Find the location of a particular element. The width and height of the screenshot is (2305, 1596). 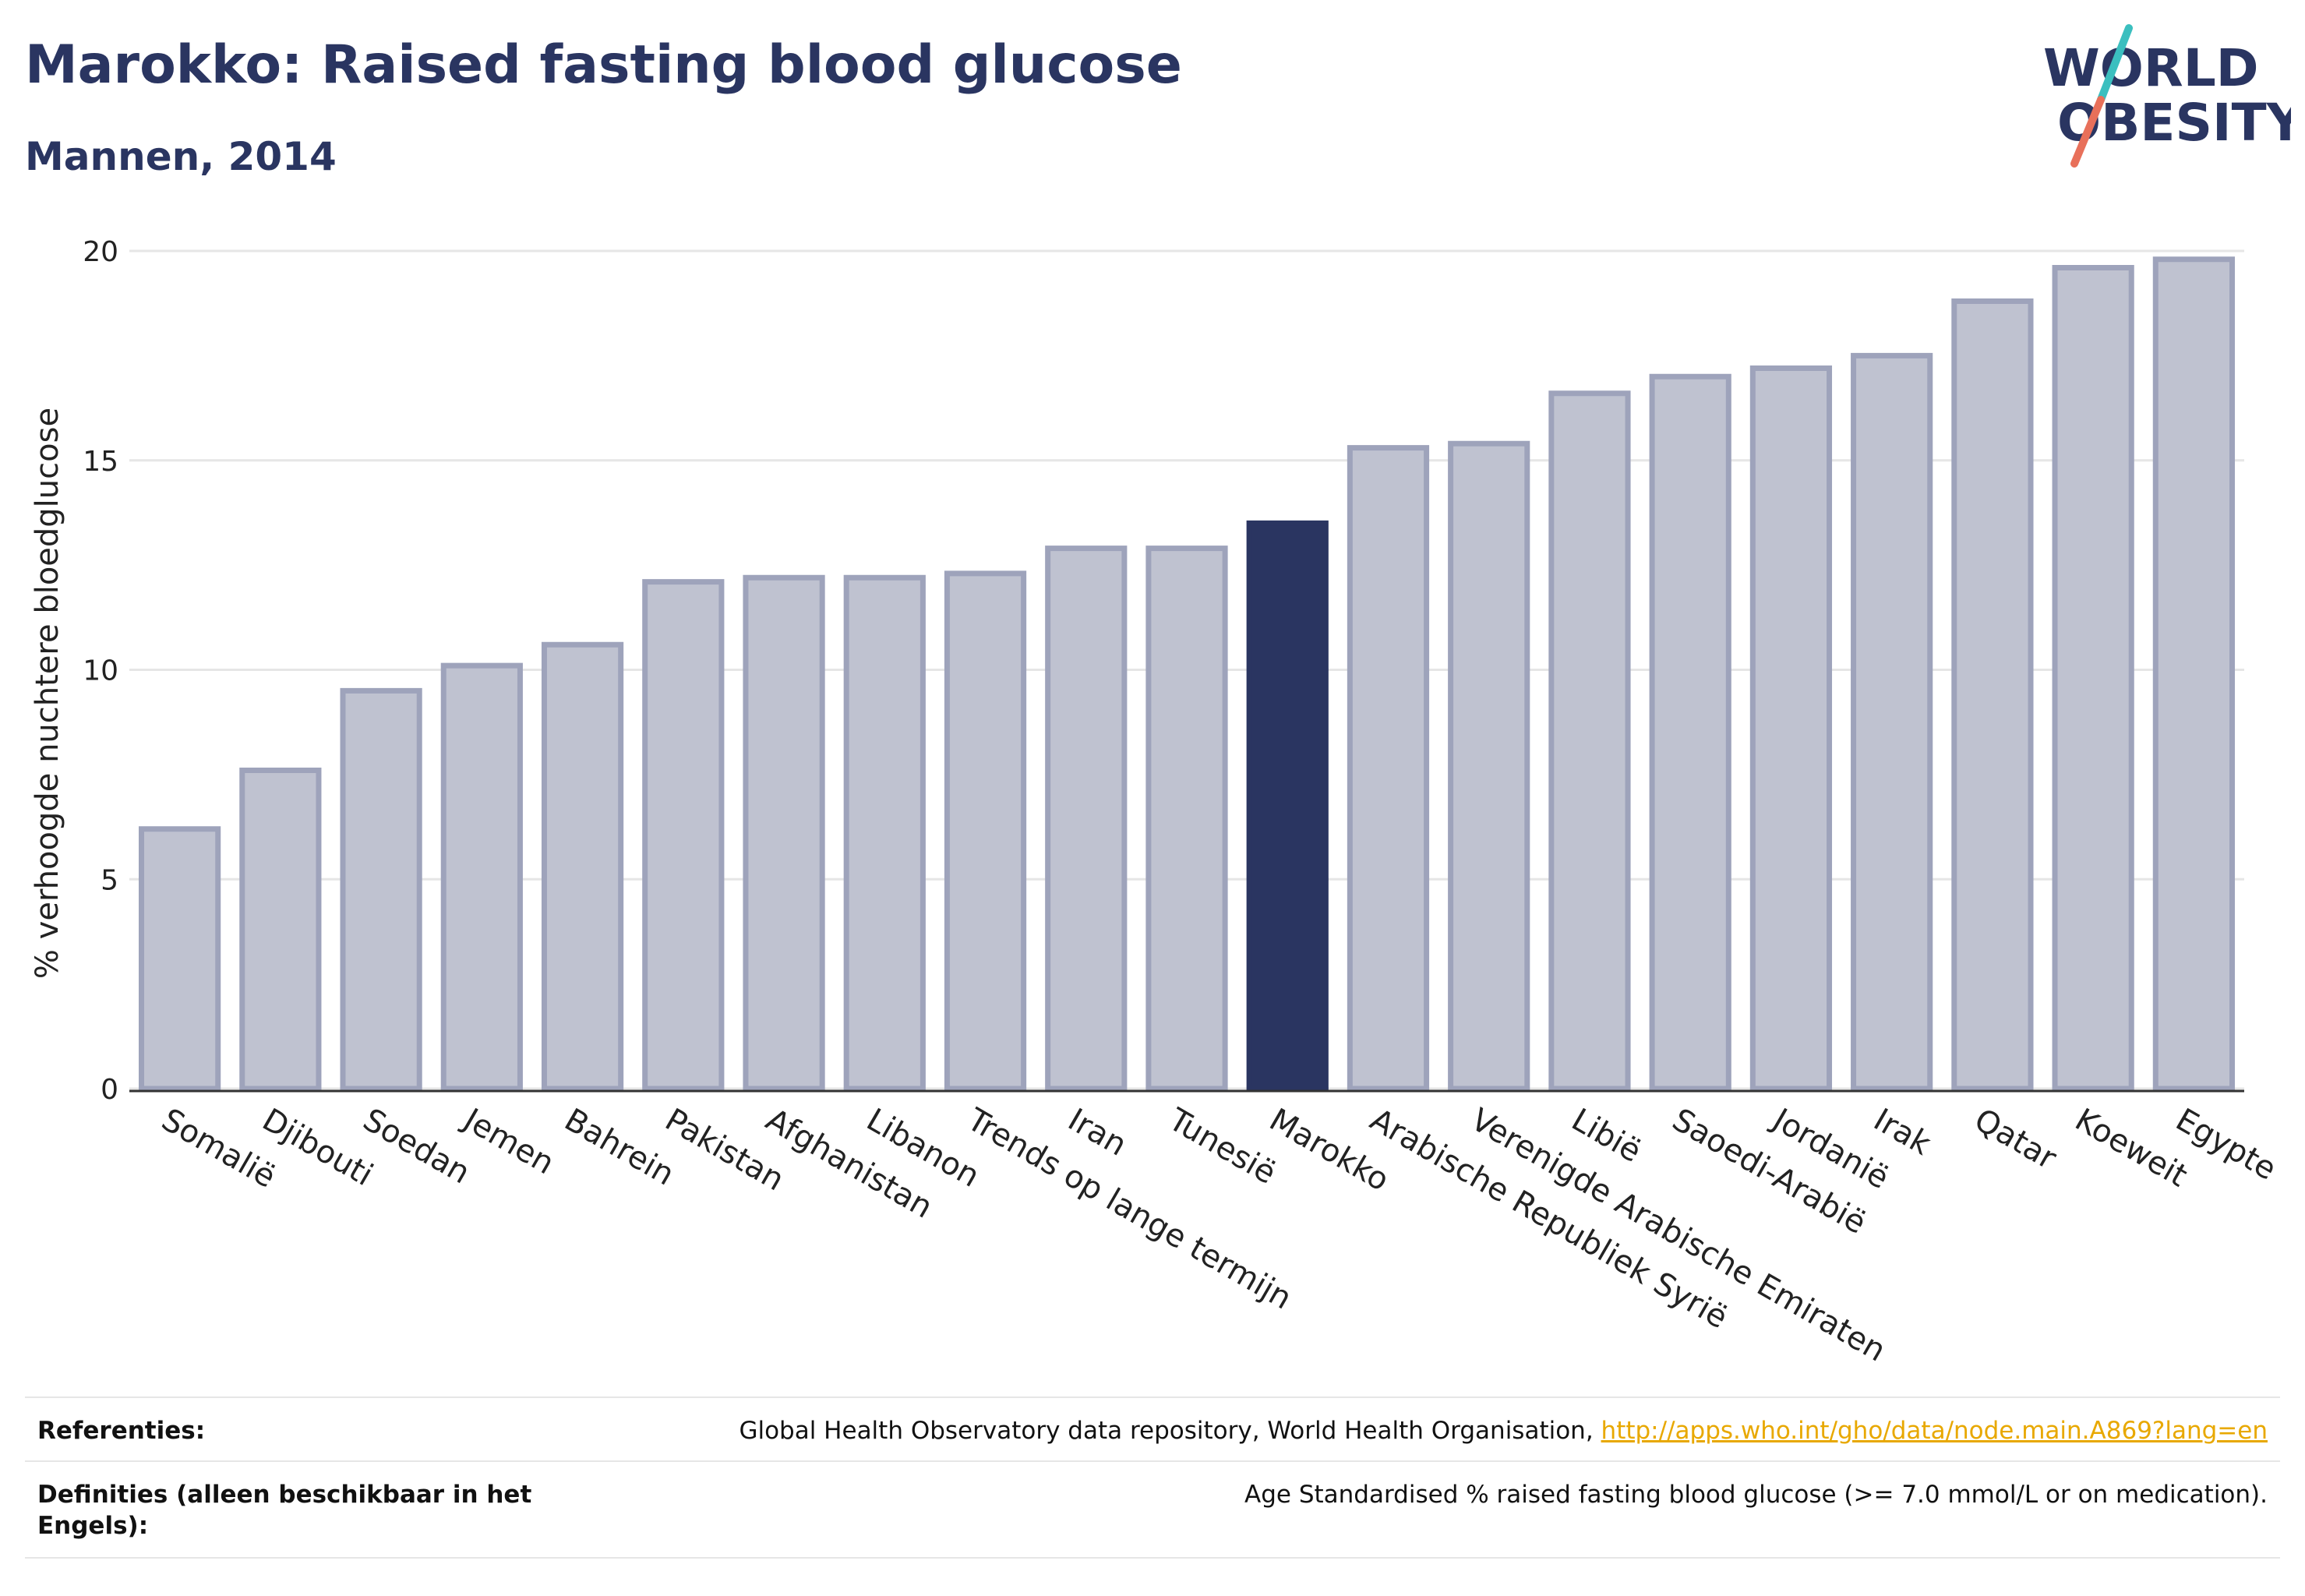

y-tick-label: 5 is located at coordinates (109, 880).